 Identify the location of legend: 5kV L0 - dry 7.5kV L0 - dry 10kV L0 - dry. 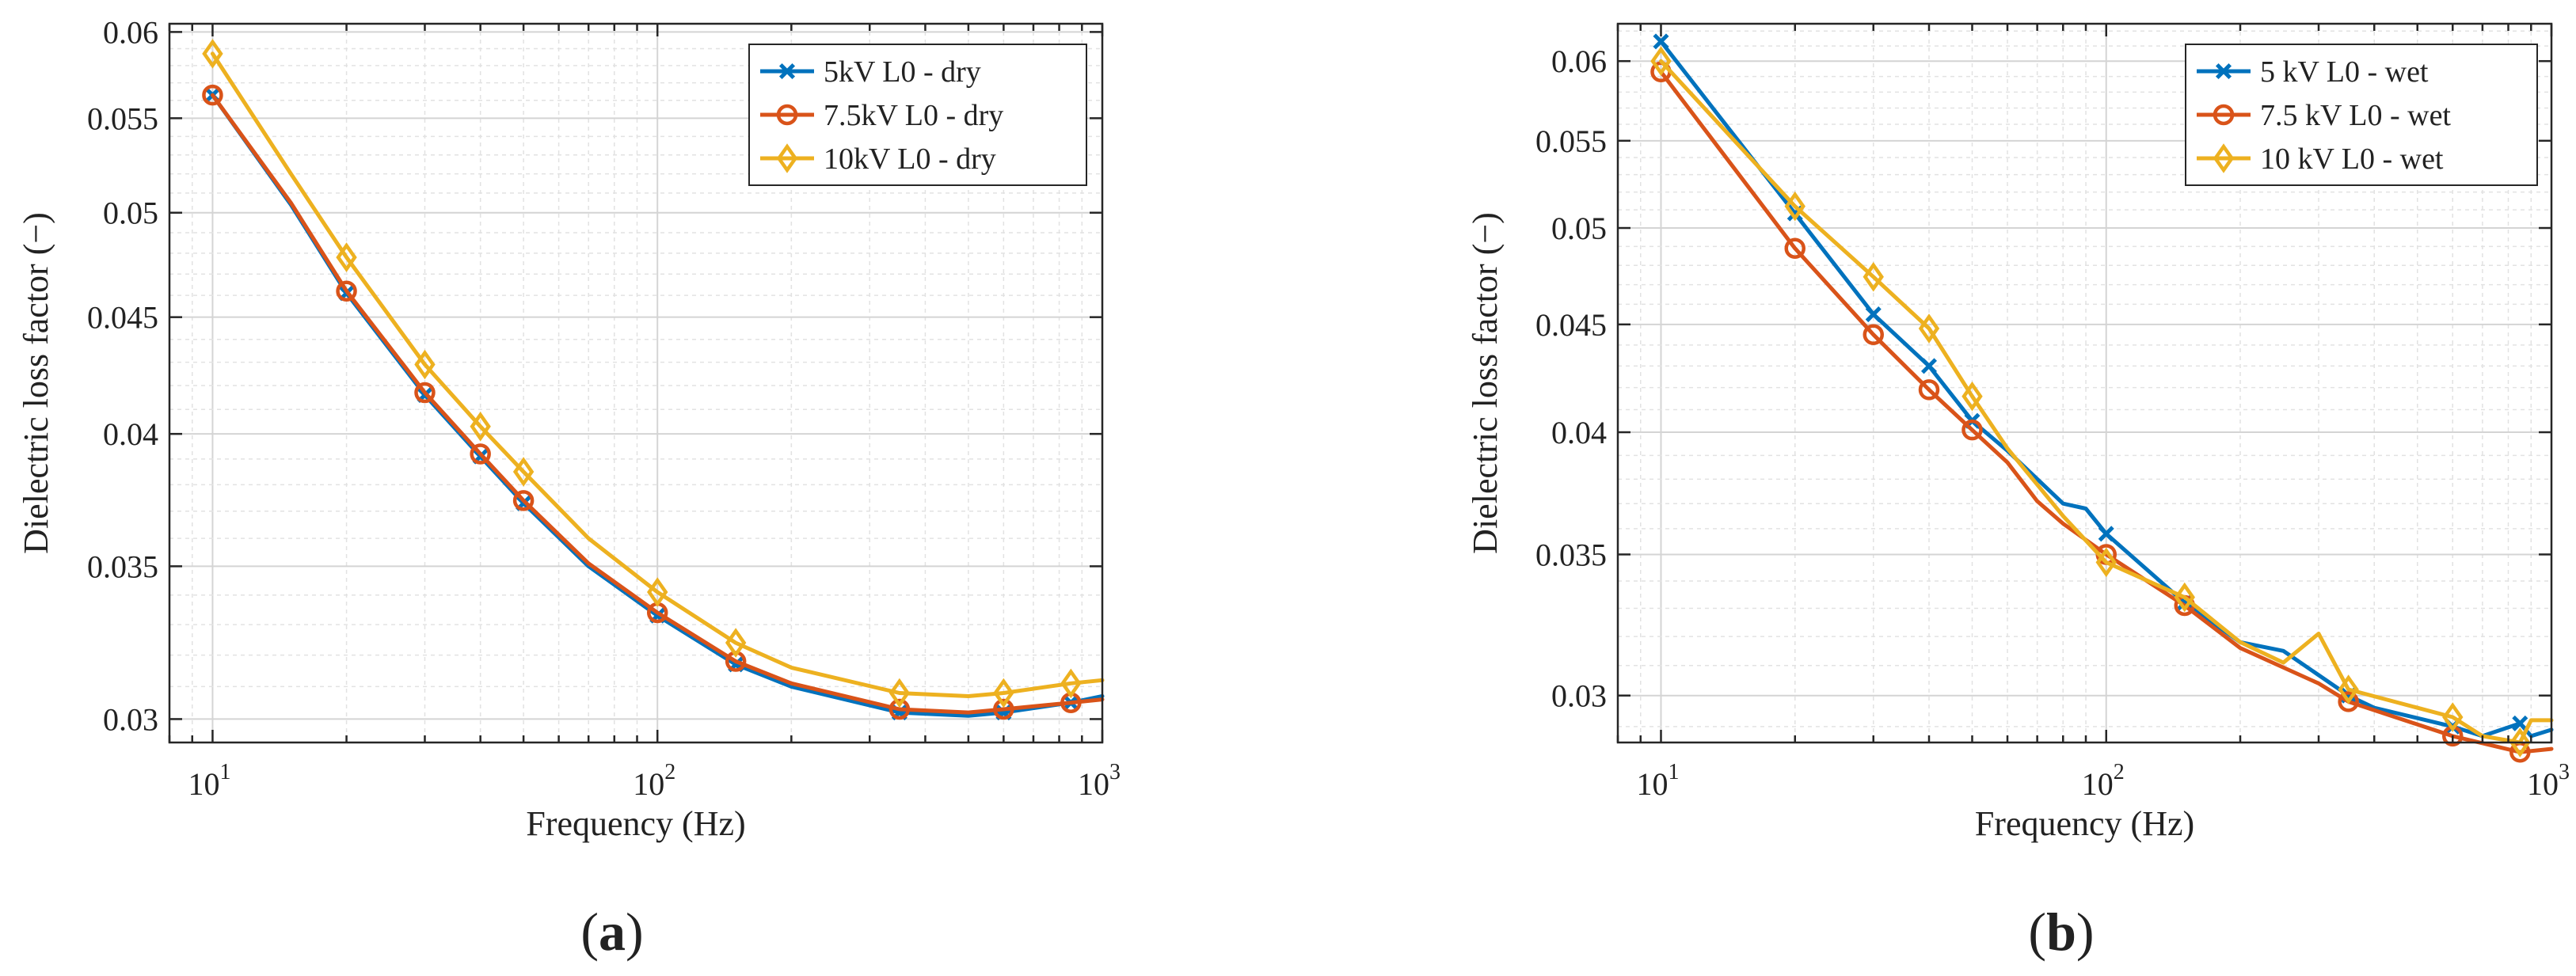
(917, 115).